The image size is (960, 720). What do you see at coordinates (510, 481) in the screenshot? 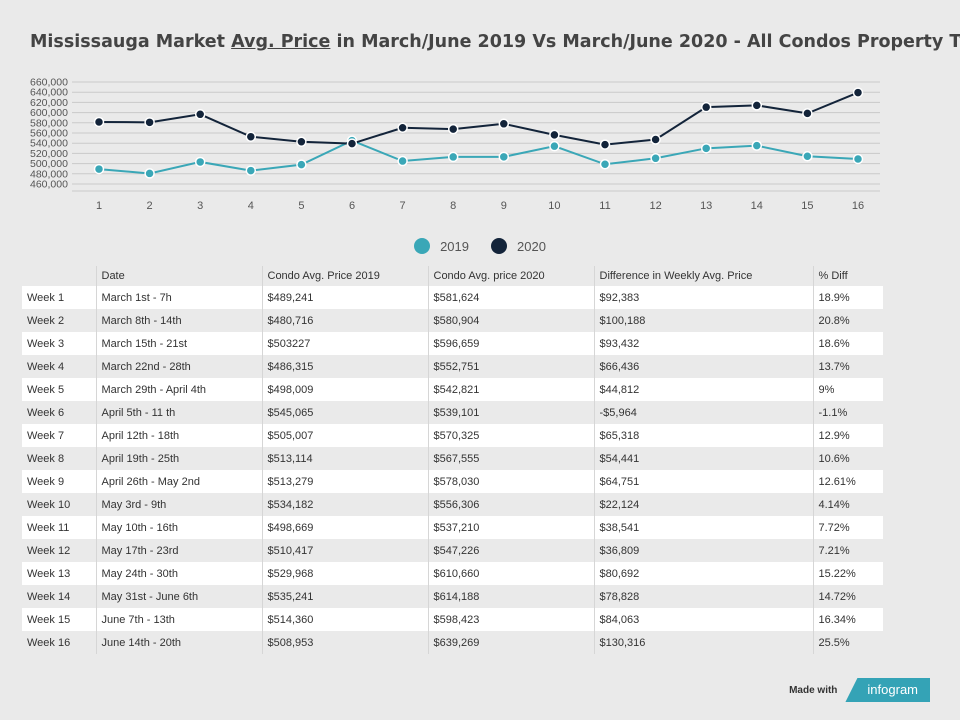
I see `table-cell: $578,030` at bounding box center [510, 481].